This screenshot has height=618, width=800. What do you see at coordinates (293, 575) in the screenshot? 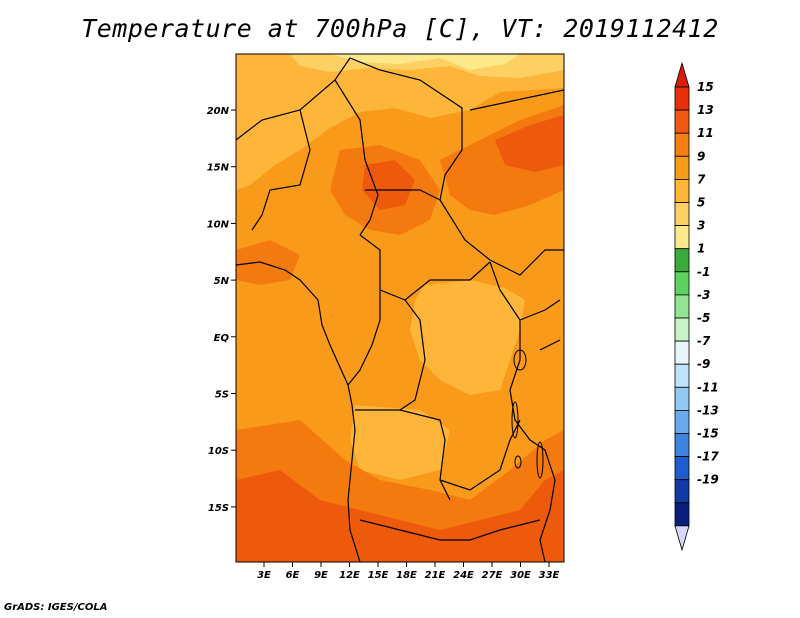
I see `lon-label: 6E` at bounding box center [293, 575].